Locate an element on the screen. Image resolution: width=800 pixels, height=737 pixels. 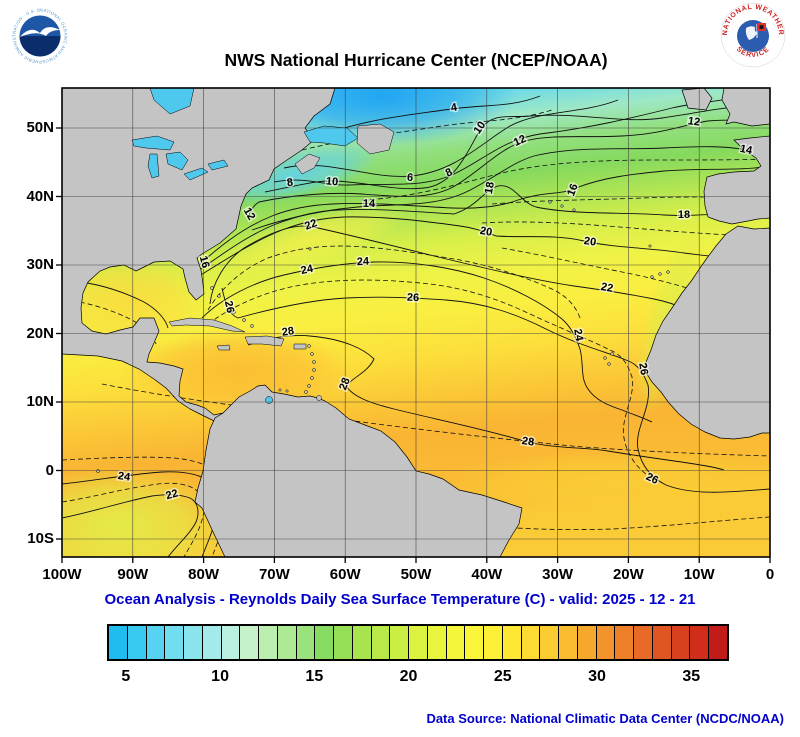
noaa-sea is located at coordinates (40, 46).